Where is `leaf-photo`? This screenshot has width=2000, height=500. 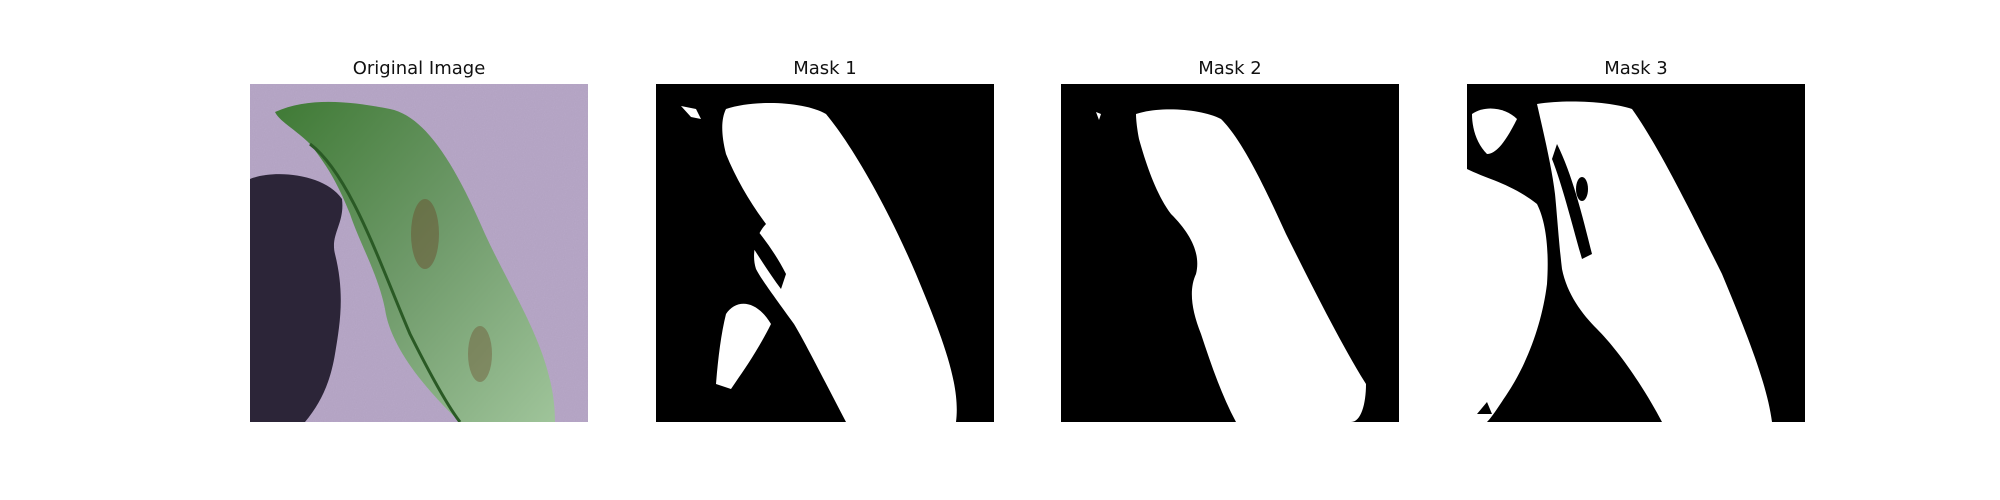 leaf-photo is located at coordinates (419, 253).